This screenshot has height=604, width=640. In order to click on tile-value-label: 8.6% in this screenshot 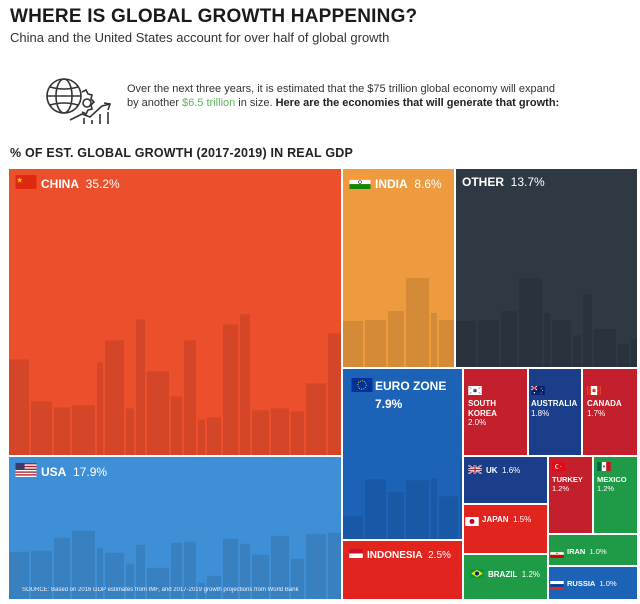, I will do `click(428, 183)`.